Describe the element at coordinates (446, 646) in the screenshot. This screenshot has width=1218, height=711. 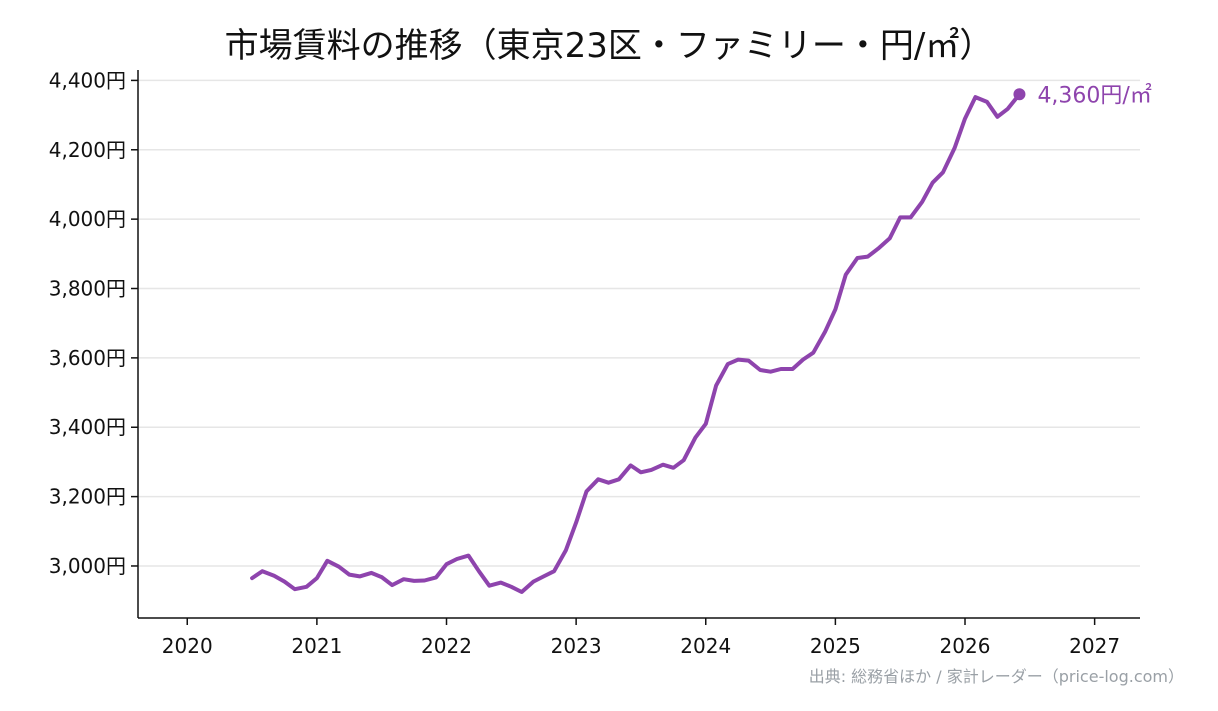
I see `x-tick-label: 2022` at that location.